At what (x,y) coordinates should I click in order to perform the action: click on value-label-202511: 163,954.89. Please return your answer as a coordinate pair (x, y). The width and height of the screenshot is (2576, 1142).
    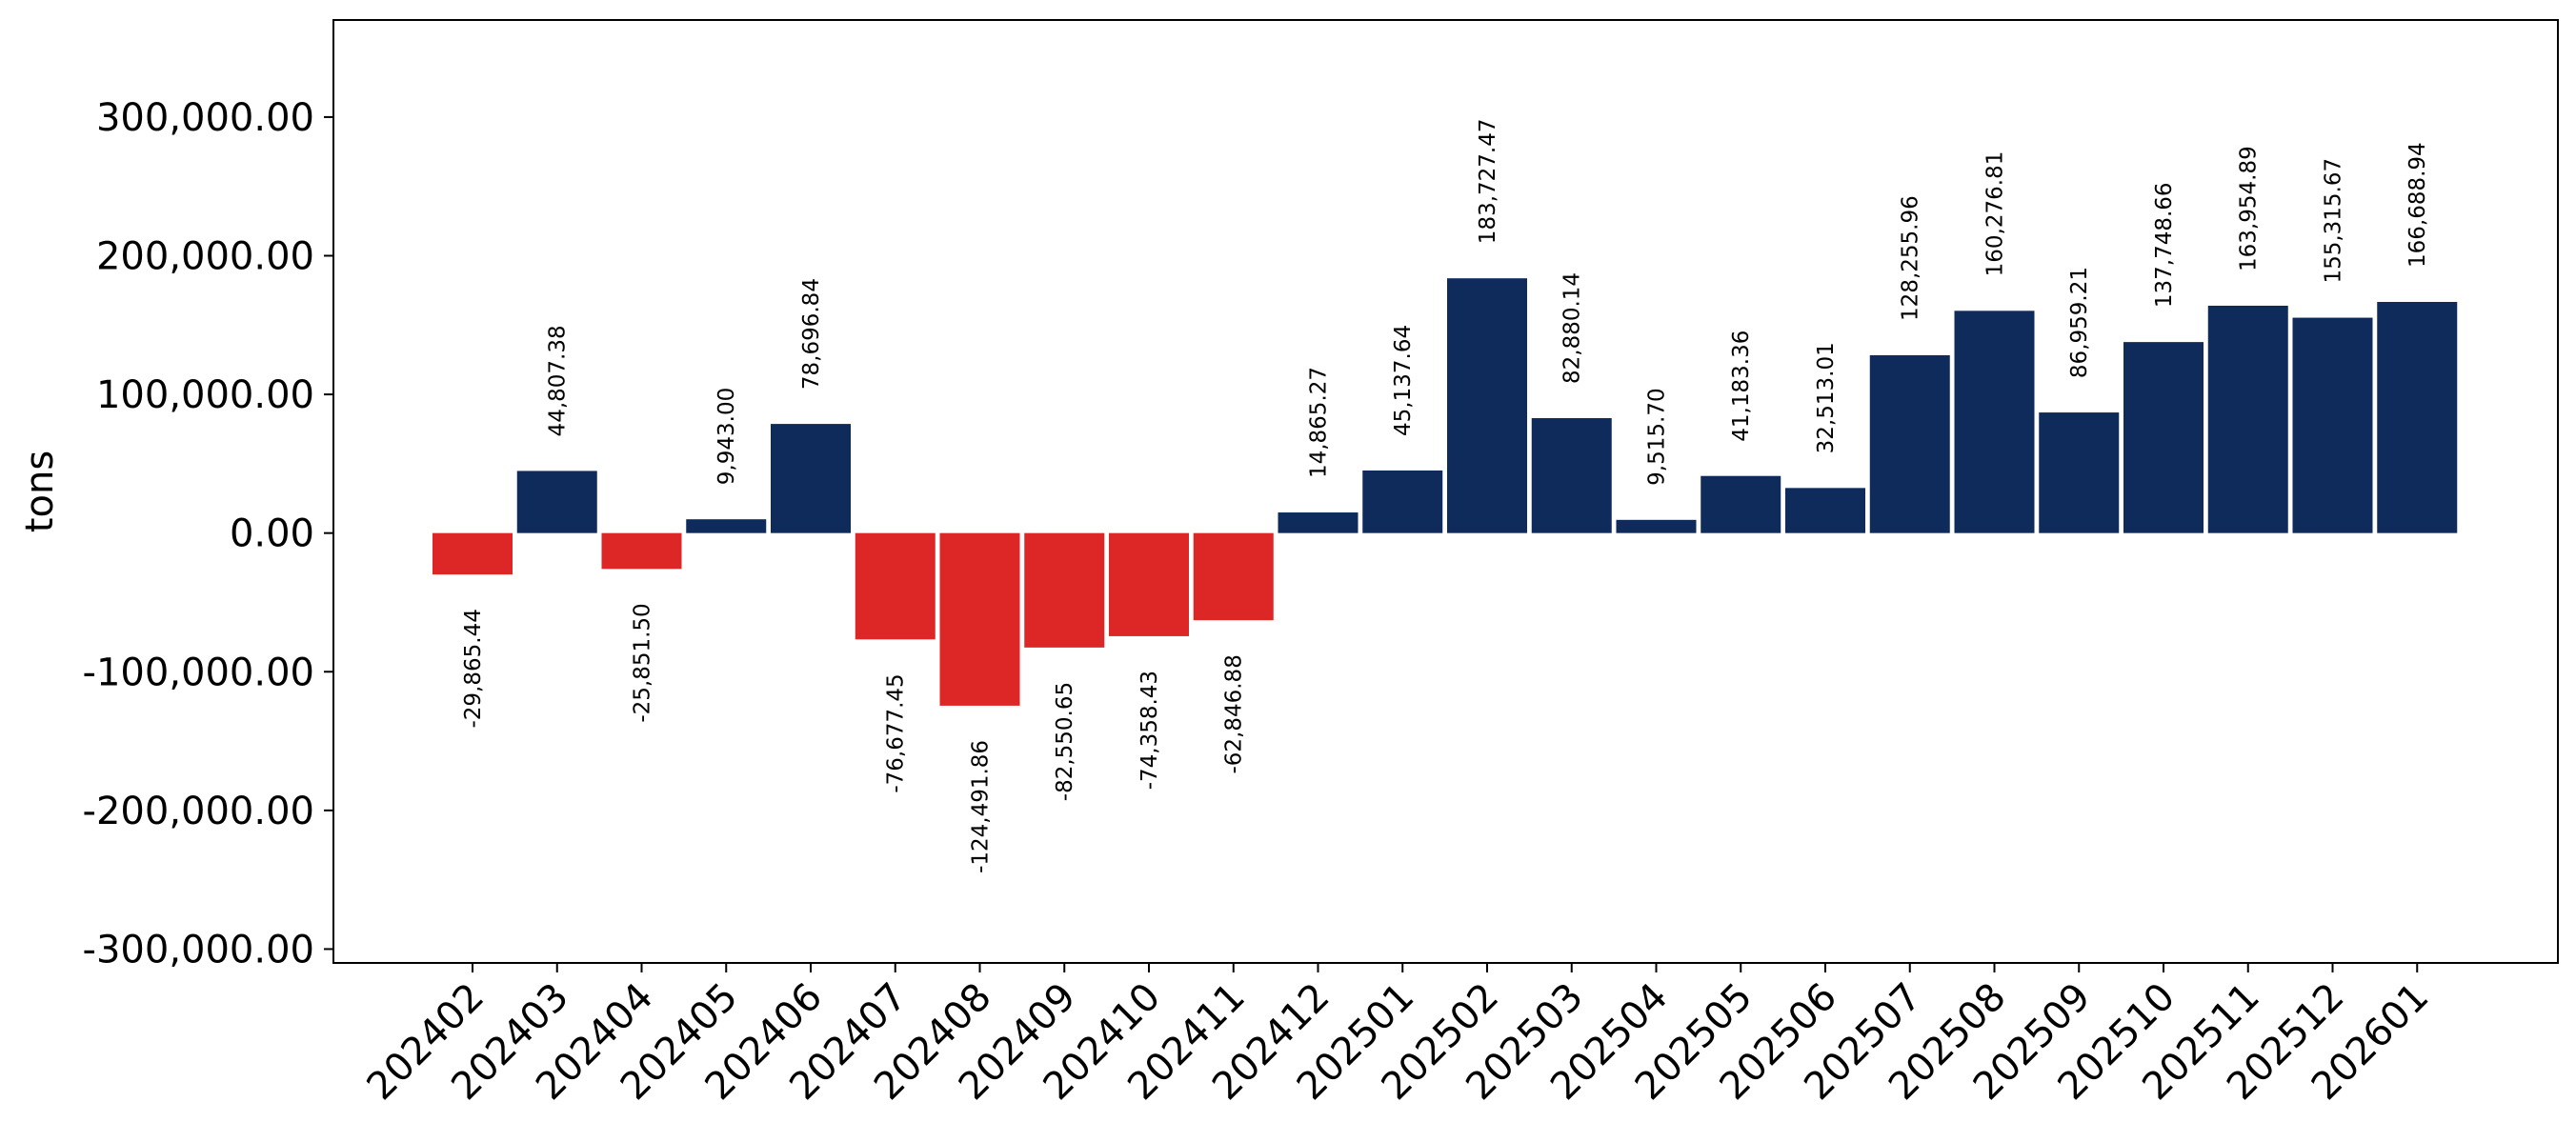
    Looking at the image, I should click on (2249, 208).